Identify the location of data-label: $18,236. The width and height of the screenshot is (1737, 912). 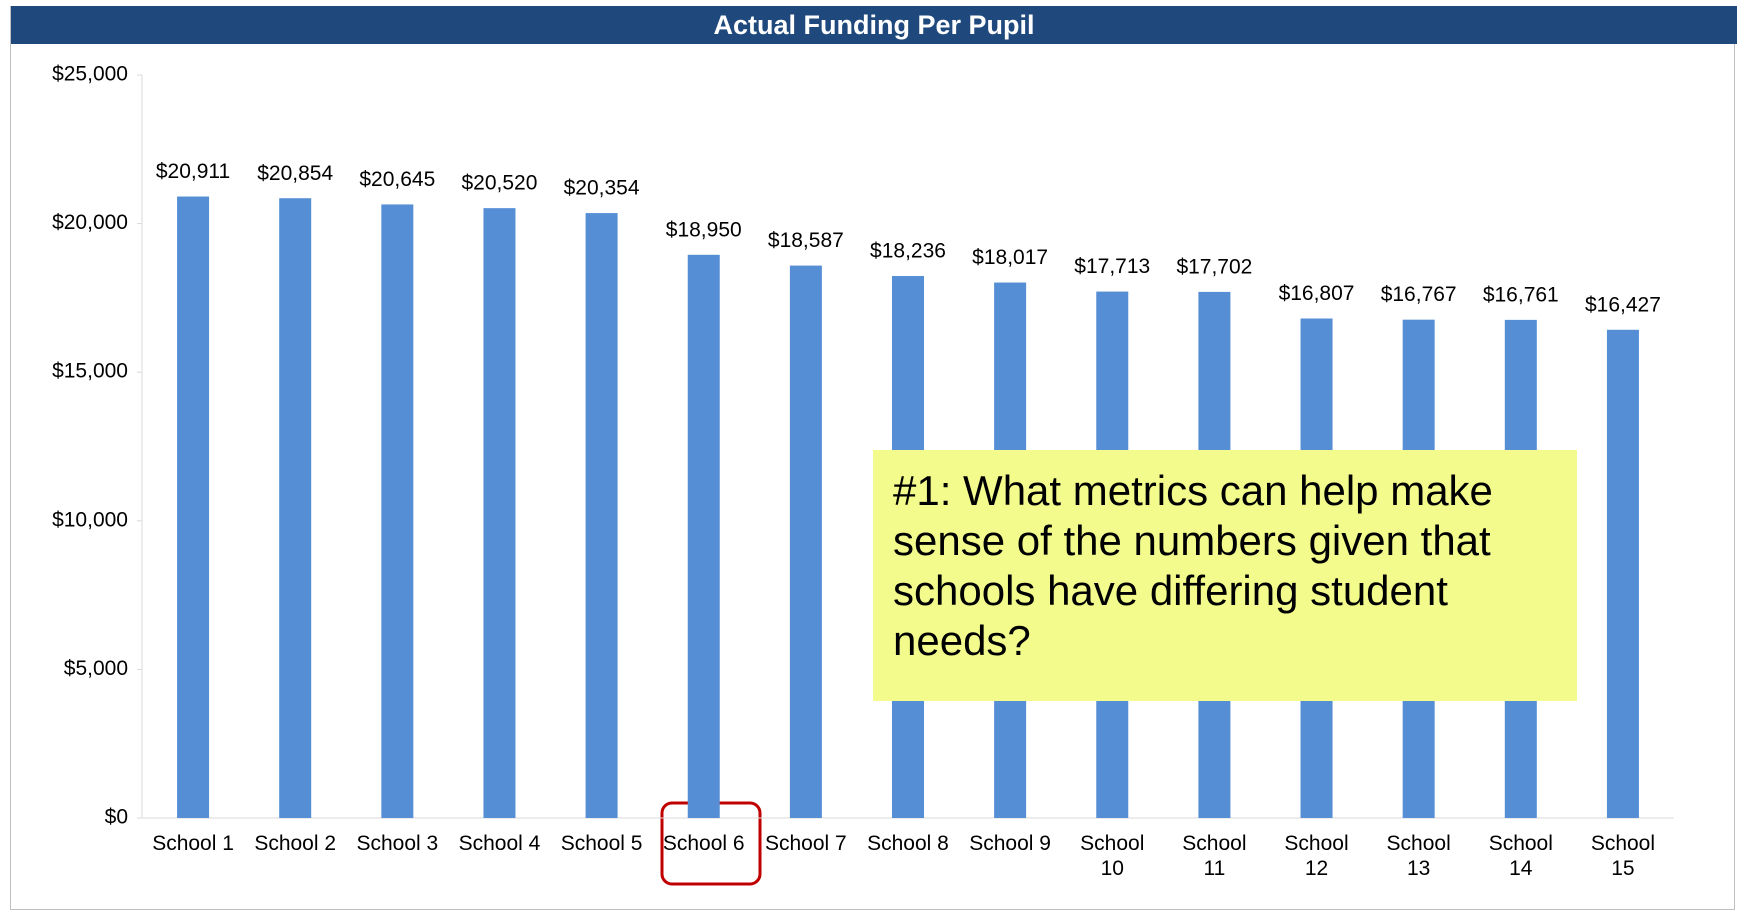
(908, 251).